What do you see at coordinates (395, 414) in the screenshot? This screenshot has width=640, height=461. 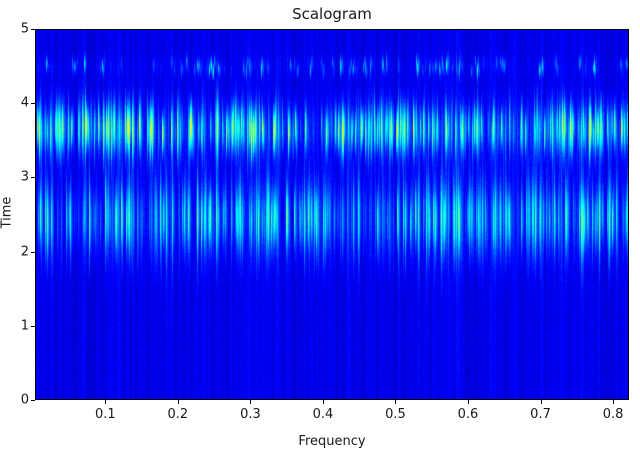 I see `x-tick-label: 0.5` at bounding box center [395, 414].